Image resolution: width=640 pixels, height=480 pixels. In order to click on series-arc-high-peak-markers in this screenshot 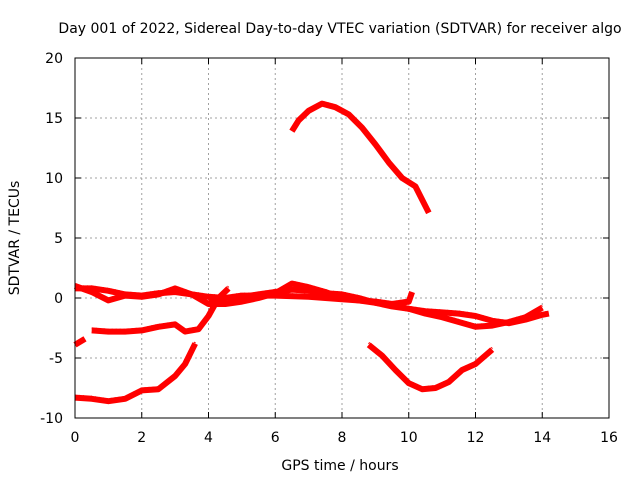, I will do `click(360, 156)`.